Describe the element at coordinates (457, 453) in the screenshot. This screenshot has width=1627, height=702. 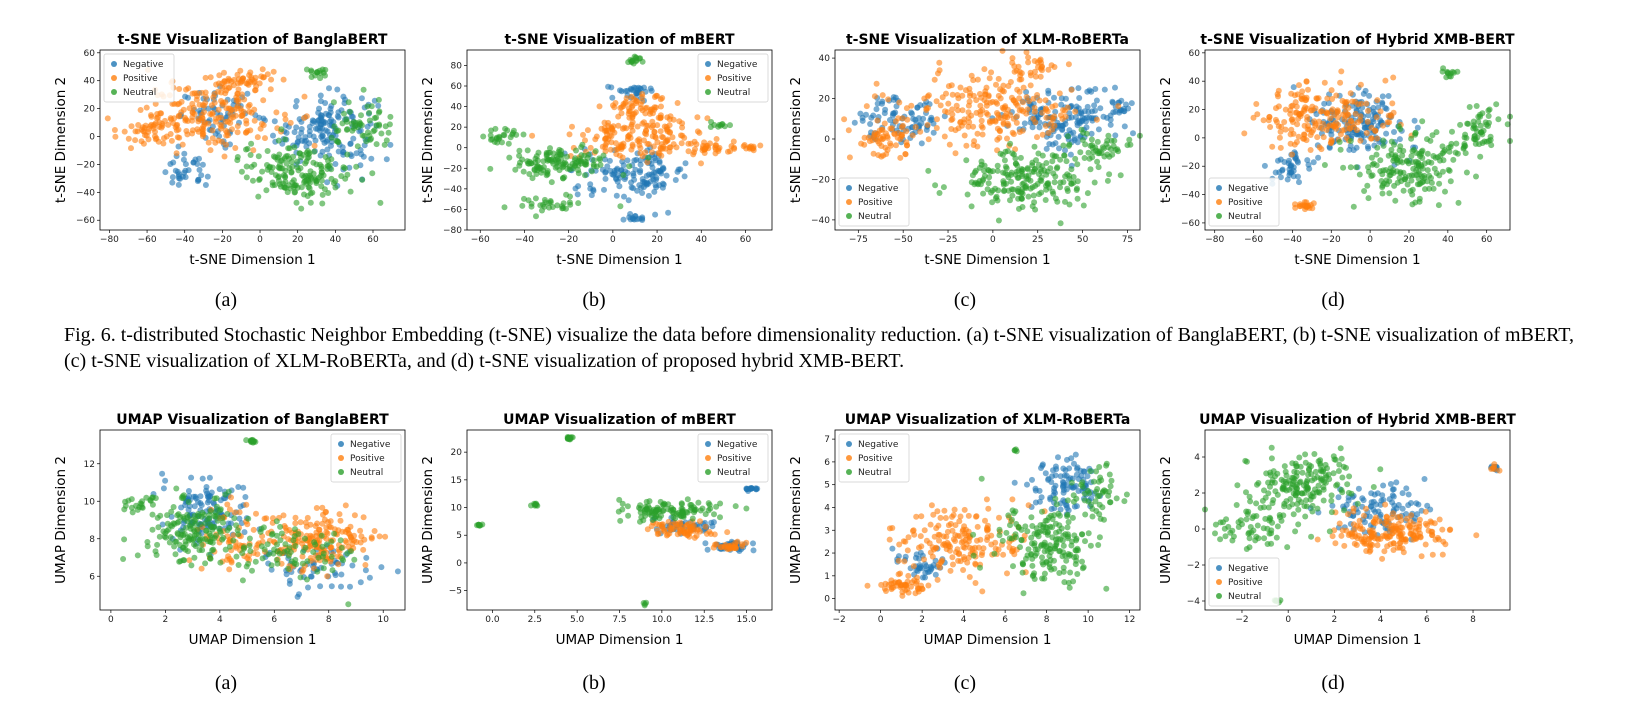
I see `y-tick-label: 20` at that location.